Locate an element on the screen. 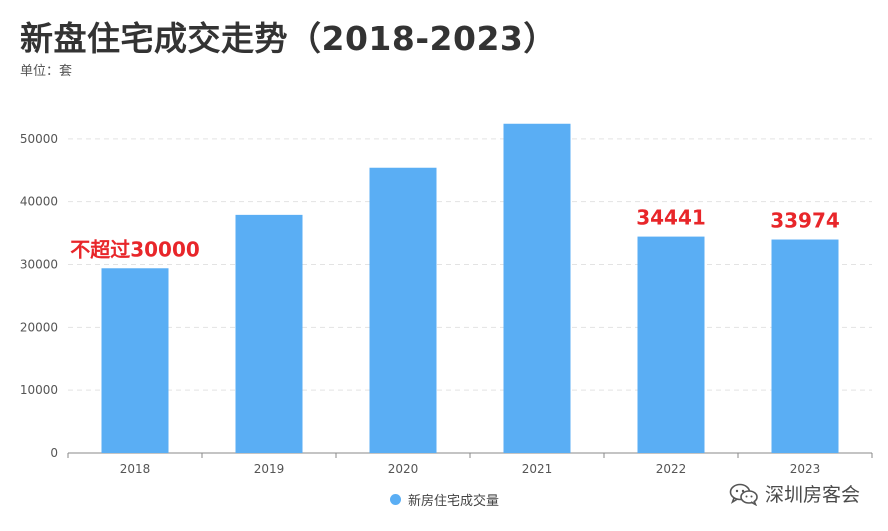 The width and height of the screenshot is (888, 531). x-tick-label: 2018 is located at coordinates (135, 469).